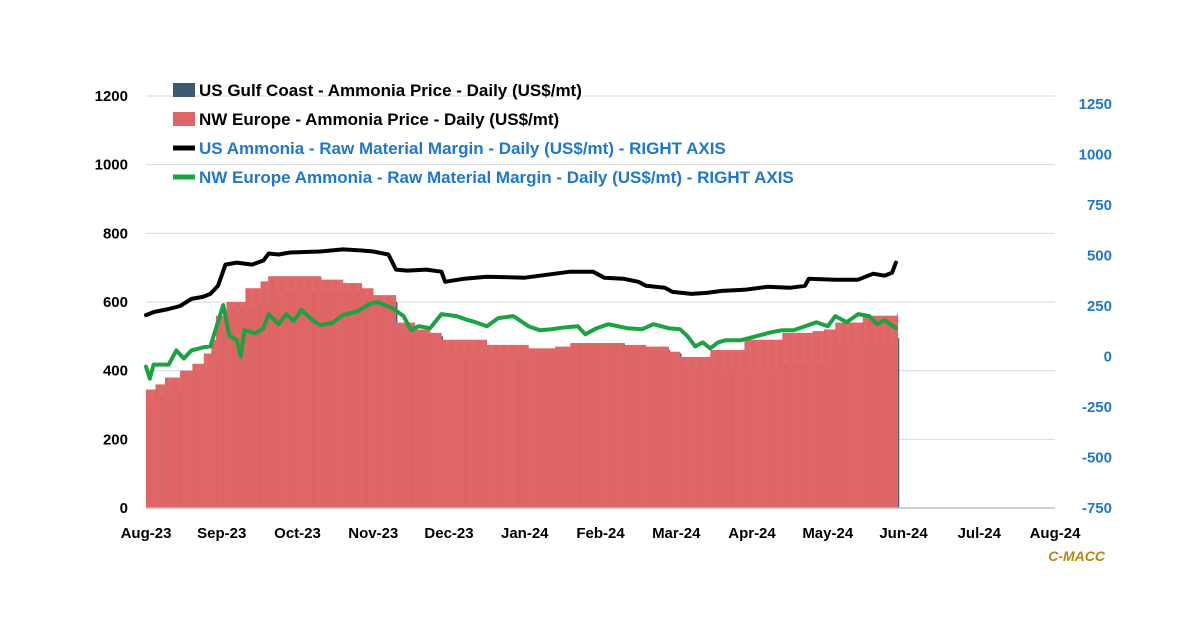 Image resolution: width=1200 pixels, height=632 pixels. What do you see at coordinates (297, 533) in the screenshot?
I see `x-axis-tick-label: Oct-23` at bounding box center [297, 533].